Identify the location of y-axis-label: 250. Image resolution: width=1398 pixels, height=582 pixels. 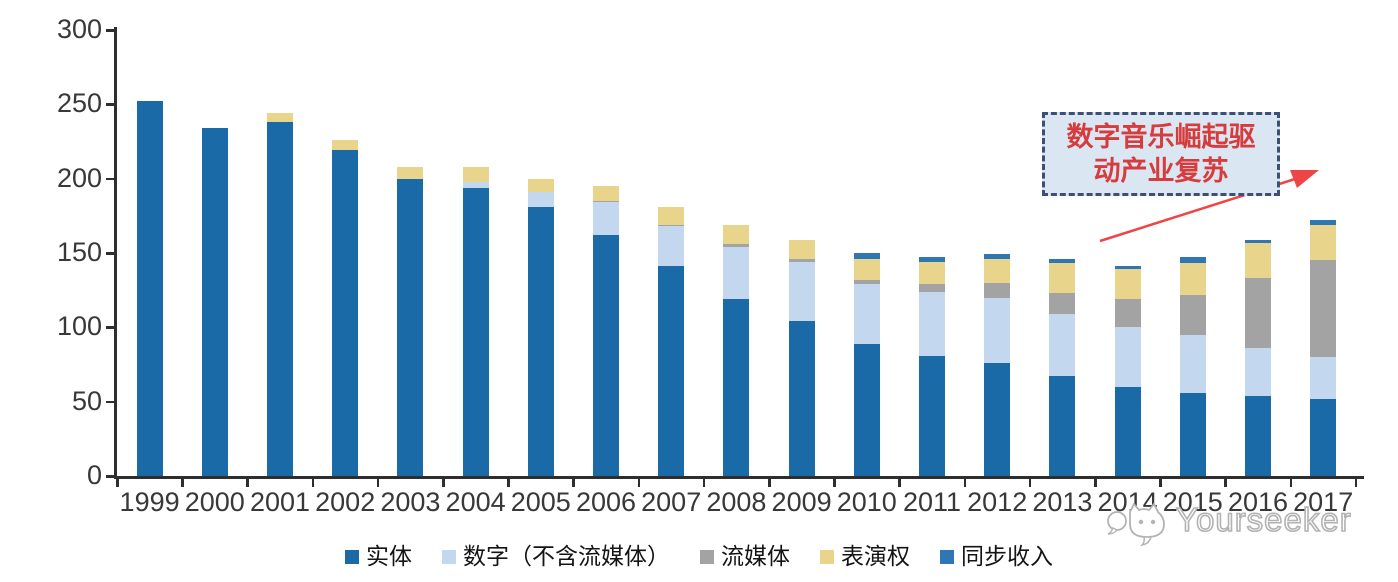
(79, 103).